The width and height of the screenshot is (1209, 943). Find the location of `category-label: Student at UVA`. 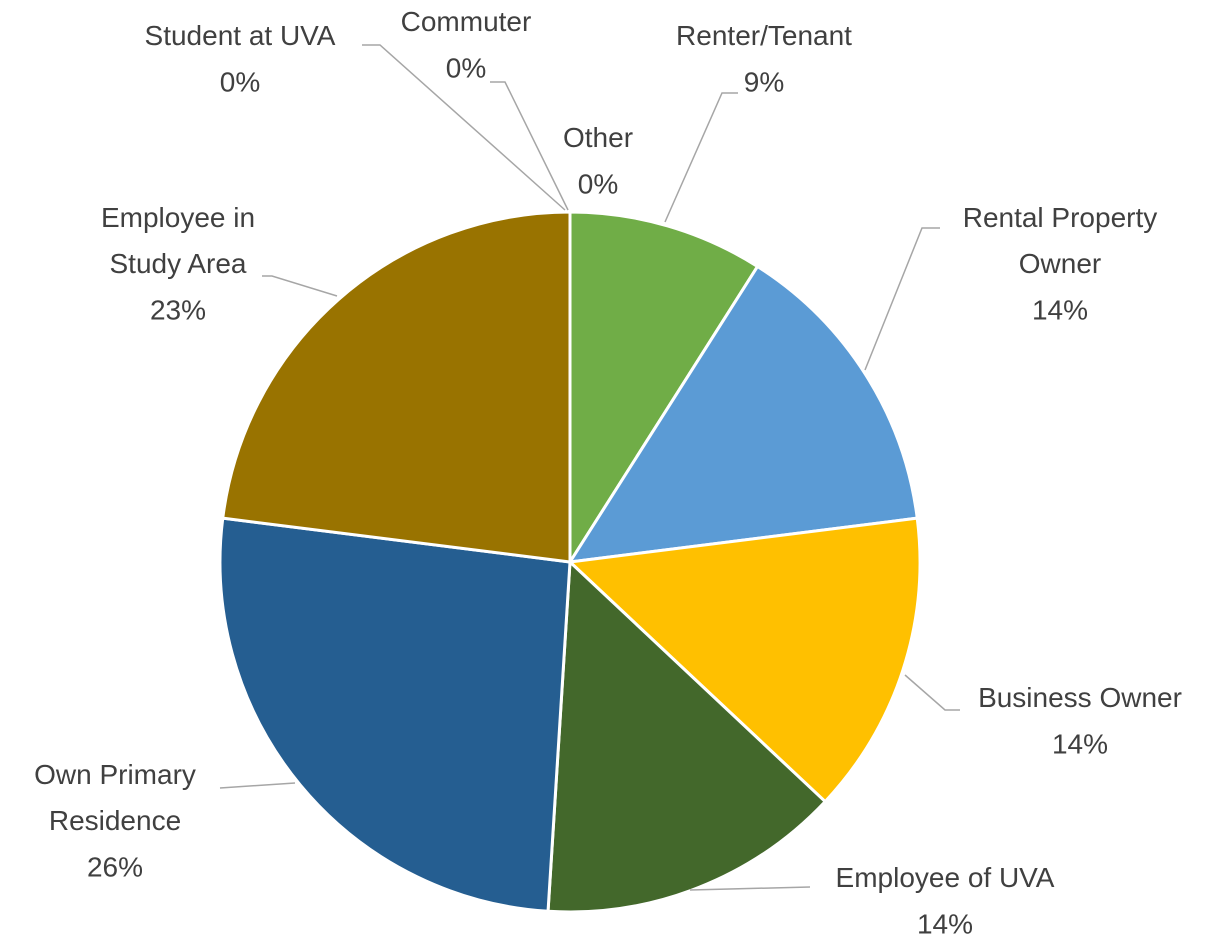

category-label: Student at UVA is located at coordinates (240, 35).